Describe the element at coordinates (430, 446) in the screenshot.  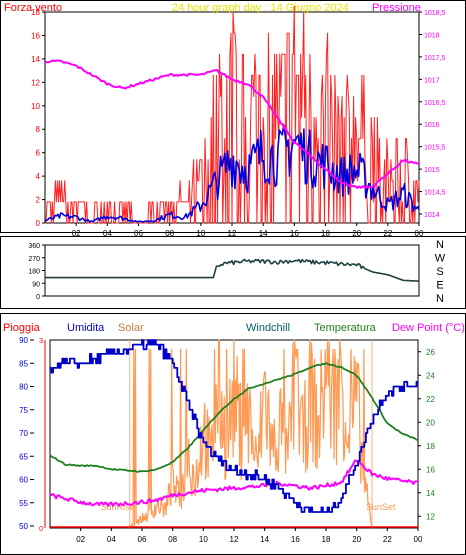
I see `temp-y-tick-label: 18` at that location.